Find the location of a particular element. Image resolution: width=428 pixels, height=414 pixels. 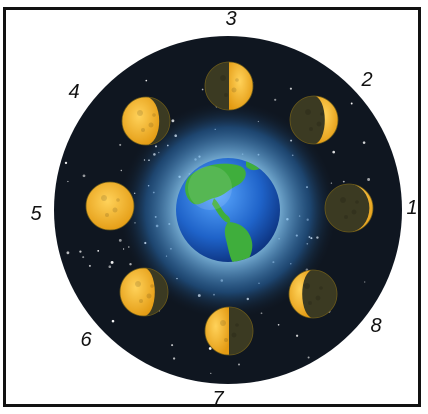

phase-label-7: 7 is located at coordinates (218, 399).